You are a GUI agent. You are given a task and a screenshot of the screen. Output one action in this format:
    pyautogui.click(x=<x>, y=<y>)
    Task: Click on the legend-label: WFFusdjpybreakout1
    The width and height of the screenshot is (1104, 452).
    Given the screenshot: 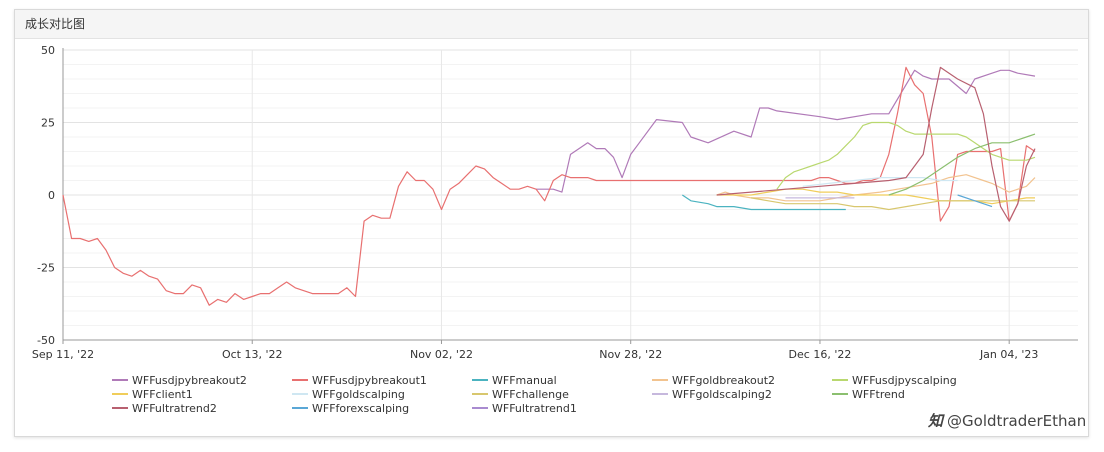 What is the action you would take?
    pyautogui.click(x=369, y=380)
    